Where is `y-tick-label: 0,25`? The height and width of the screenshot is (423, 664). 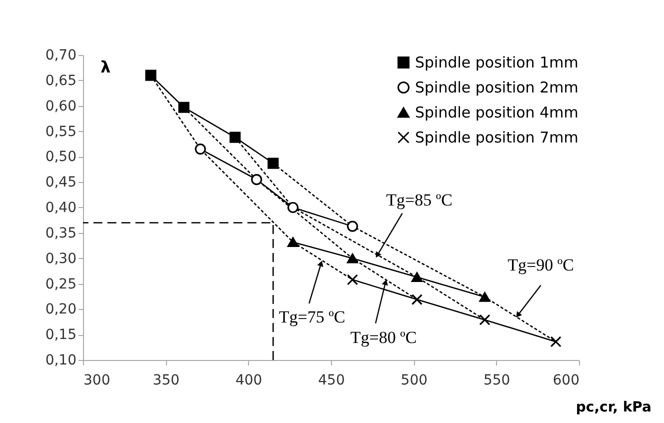 y-tick-label: 0,25 is located at coordinates (60, 284).